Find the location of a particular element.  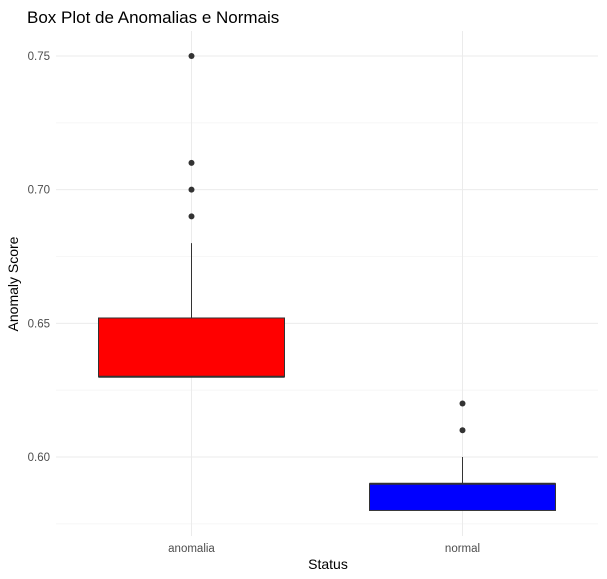

box-normal is located at coordinates (462, 455).